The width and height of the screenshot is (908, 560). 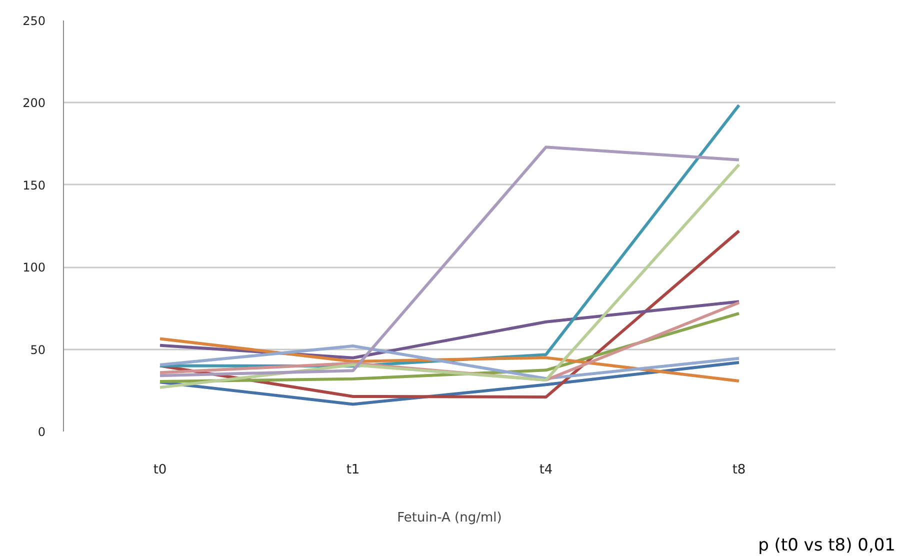 I want to click on x-axis-title: Fetuin-A (ng/ml), so click(x=449, y=518).